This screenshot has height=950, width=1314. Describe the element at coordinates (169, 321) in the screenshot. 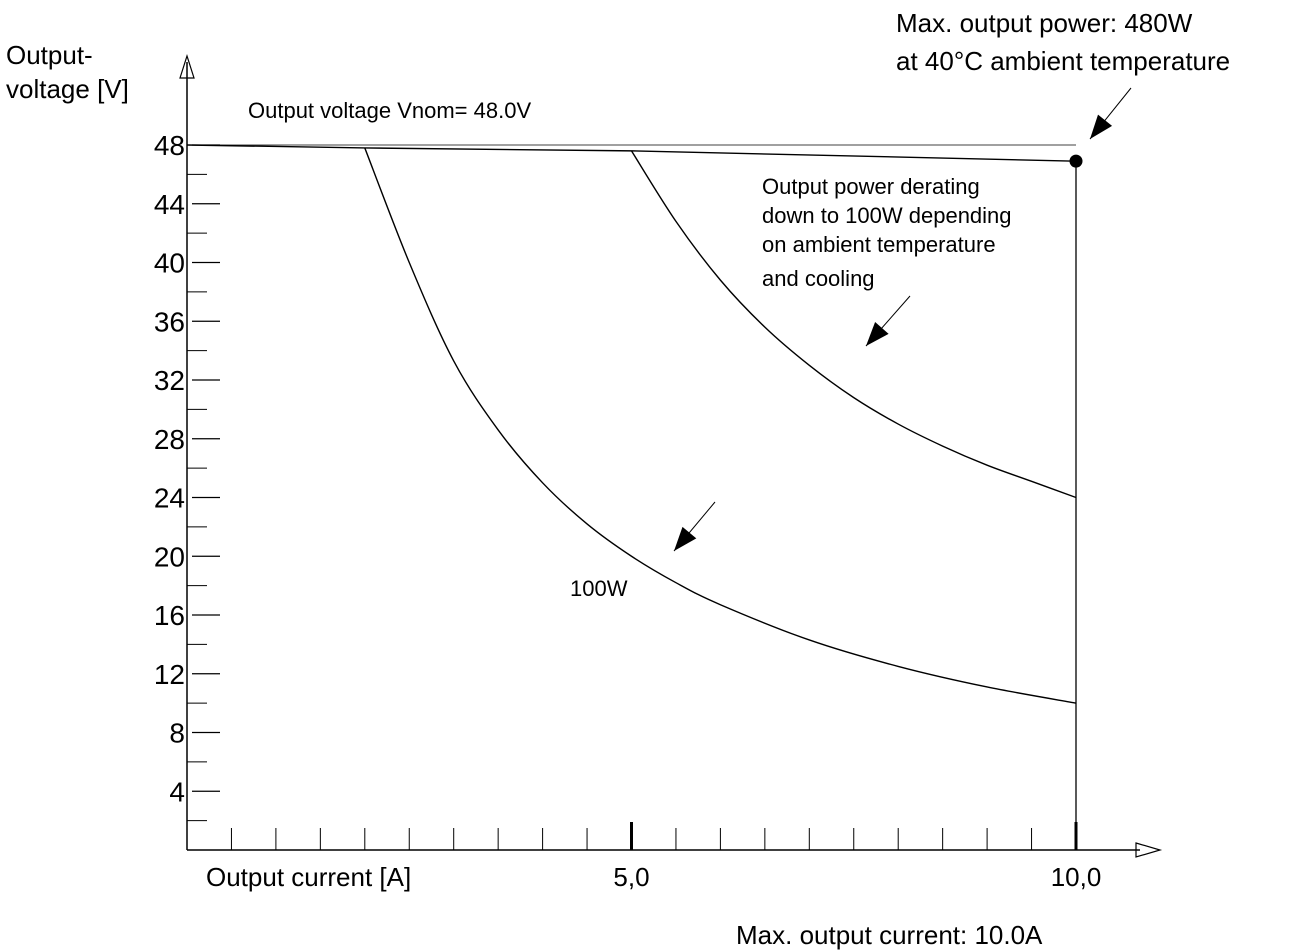

I see `y-tick-label: 36` at that location.